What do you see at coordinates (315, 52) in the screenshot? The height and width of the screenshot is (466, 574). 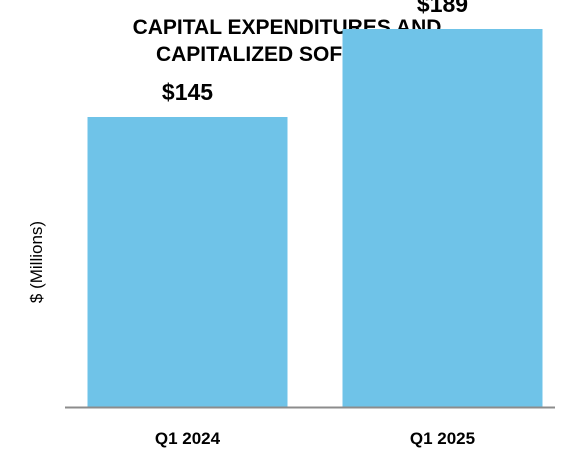 I see `data-labels-layer: $145 $189` at bounding box center [315, 52].